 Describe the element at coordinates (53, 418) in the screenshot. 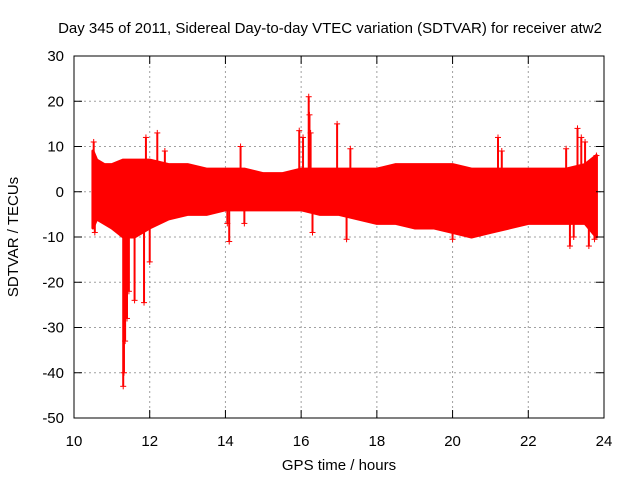

I see `y-tick-label: -50` at that location.